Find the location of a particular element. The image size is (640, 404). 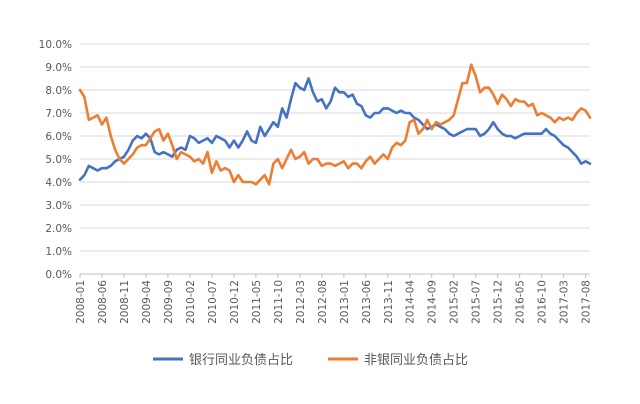

x-tick-label: 2013-01 is located at coordinates (345, 302).